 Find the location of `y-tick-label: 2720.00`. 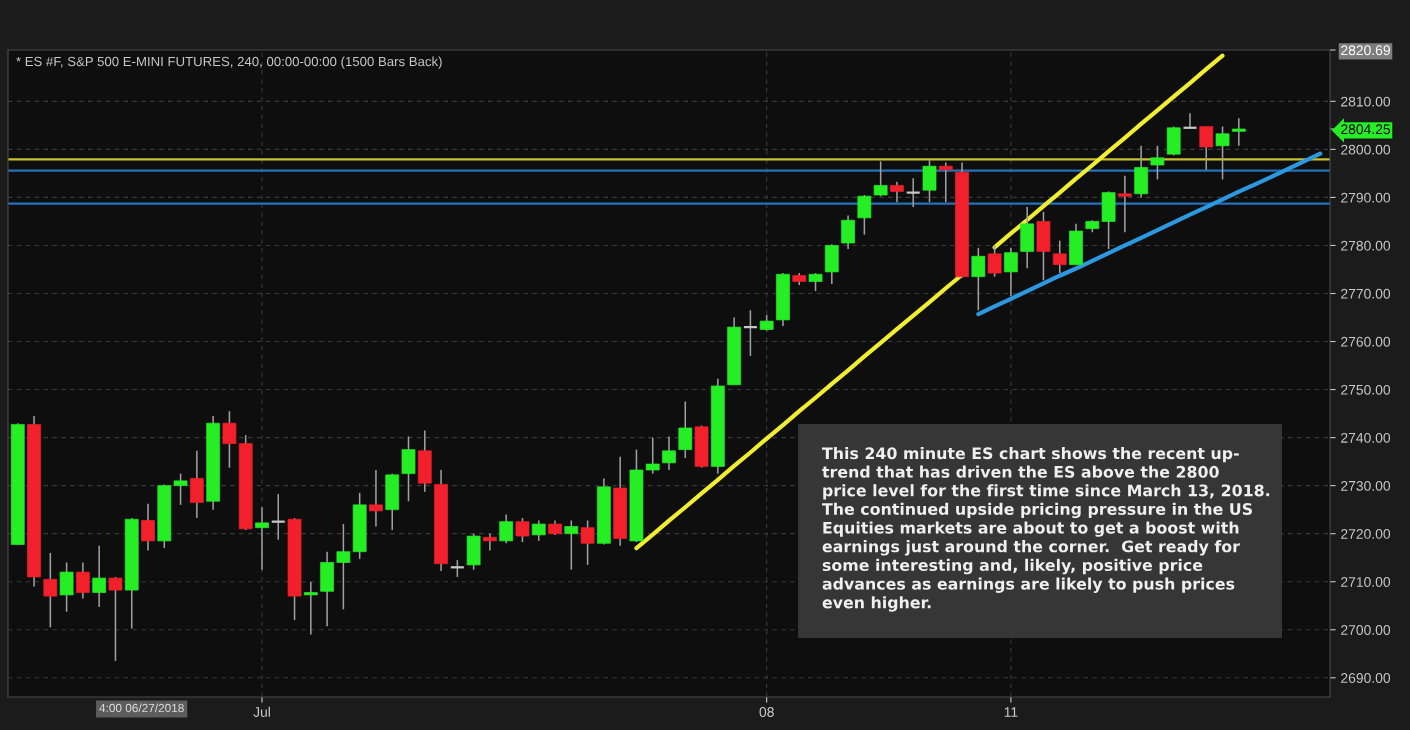

y-tick-label: 2720.00 is located at coordinates (1366, 534).